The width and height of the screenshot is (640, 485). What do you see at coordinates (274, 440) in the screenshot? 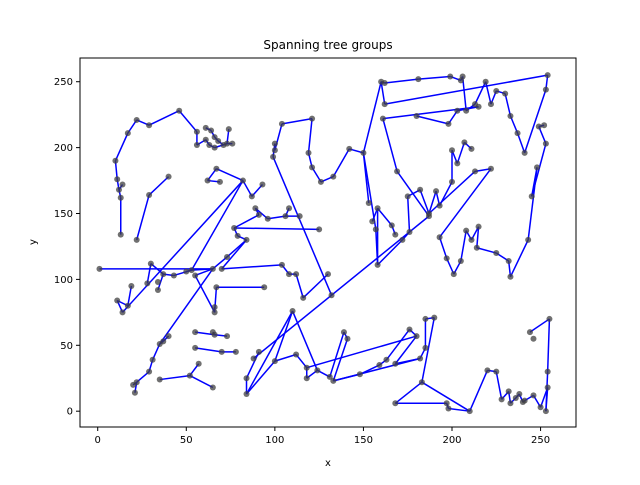
I see `x-tick-label: 100` at bounding box center [274, 440].